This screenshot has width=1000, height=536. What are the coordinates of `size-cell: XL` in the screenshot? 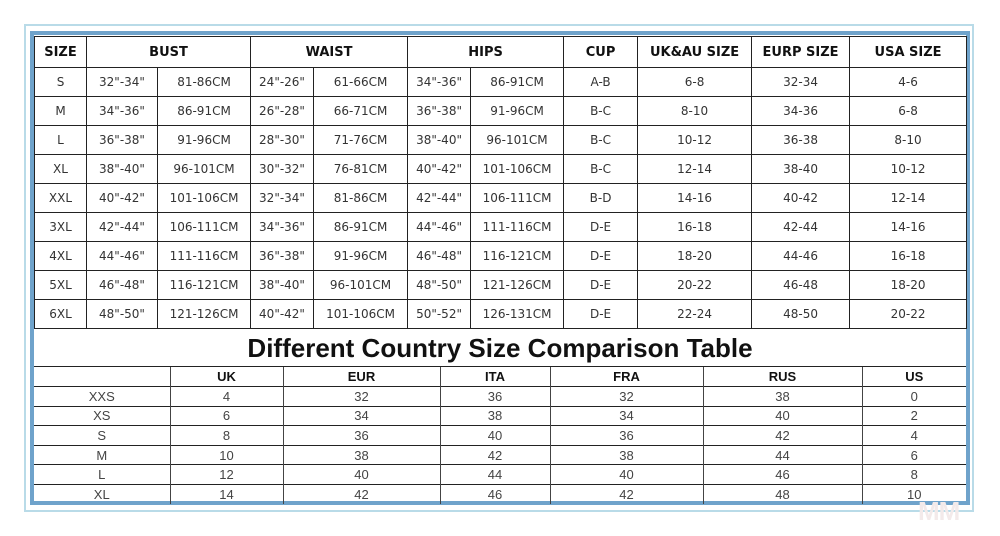 It's located at (60, 169).